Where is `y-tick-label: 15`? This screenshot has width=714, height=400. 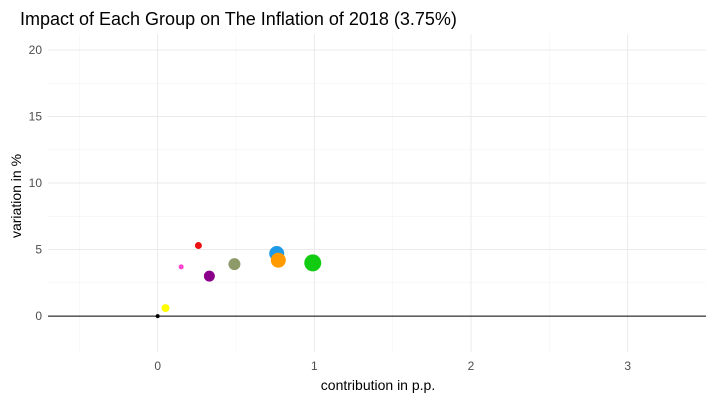 y-tick-label: 15 is located at coordinates (36, 116).